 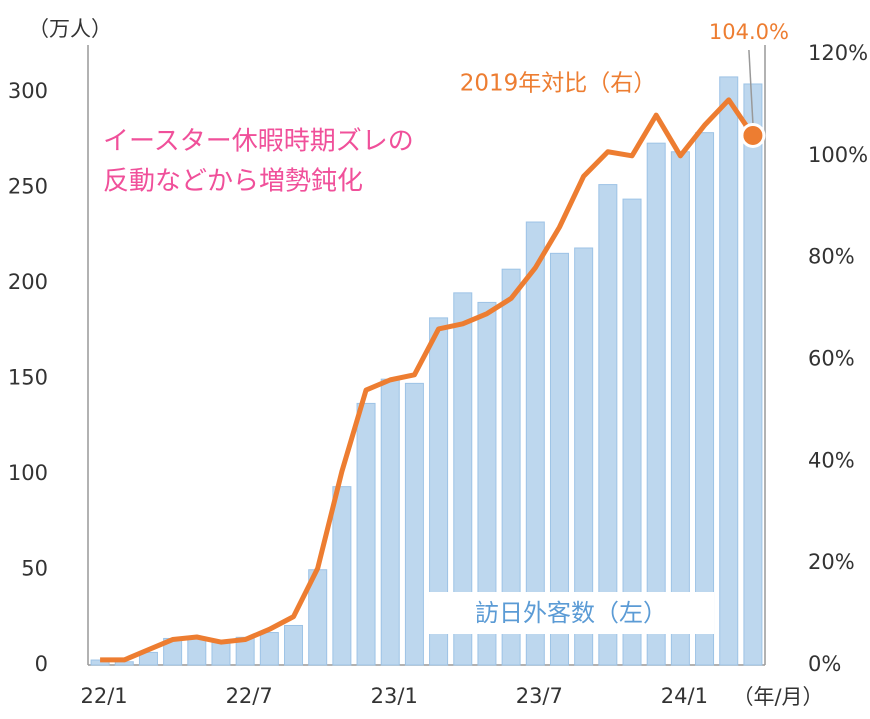 What do you see at coordinates (838, 155) in the screenshot?
I see `y2-tick-label: 100%` at bounding box center [838, 155].